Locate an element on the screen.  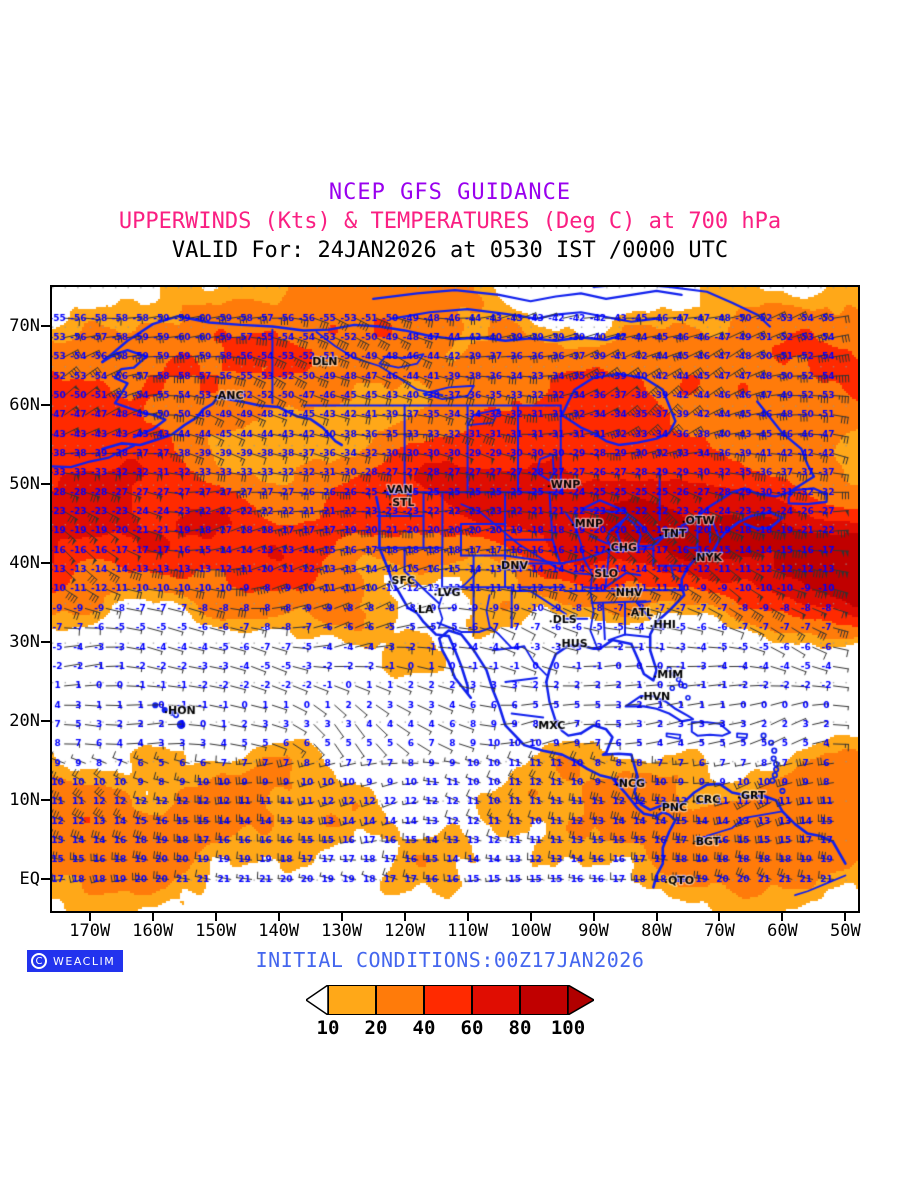
colorbar: 10 20 40 60 80 100 is located at coordinates (450, 1014).